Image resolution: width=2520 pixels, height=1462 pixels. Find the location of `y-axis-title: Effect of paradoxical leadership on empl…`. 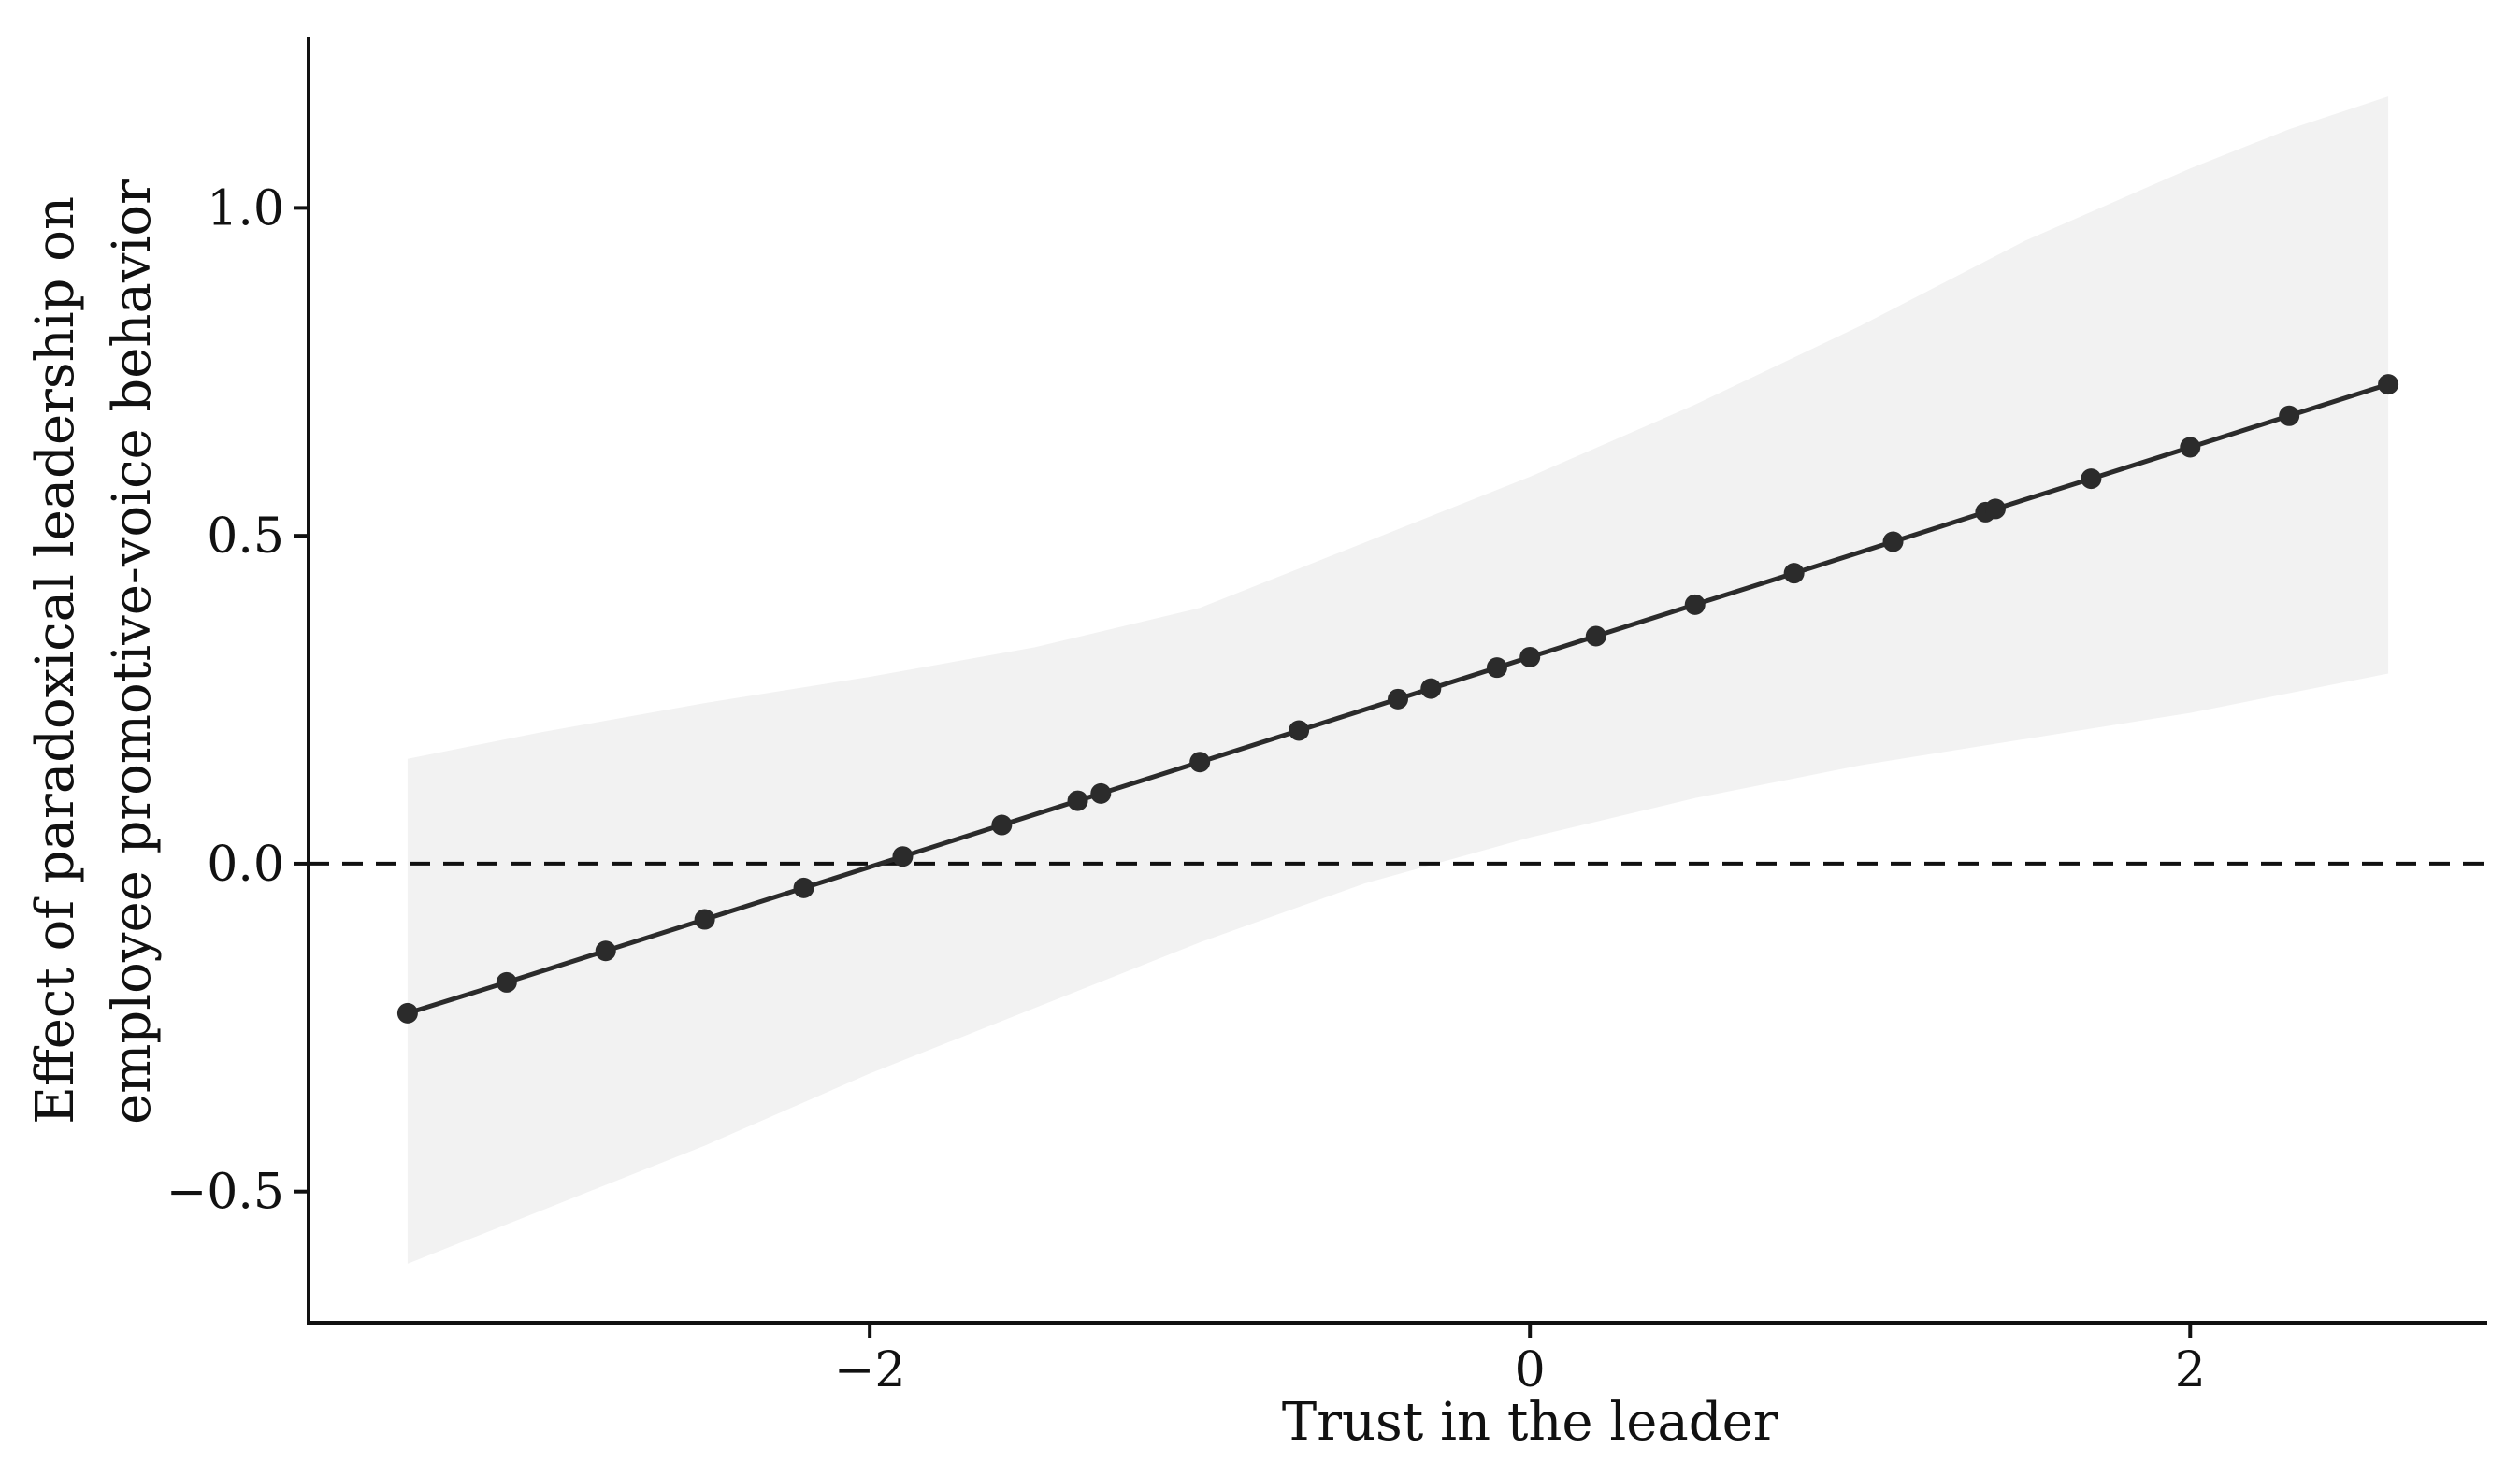

y-axis-title: Effect of paradoxical leadership on empl… is located at coordinates (94, 652).